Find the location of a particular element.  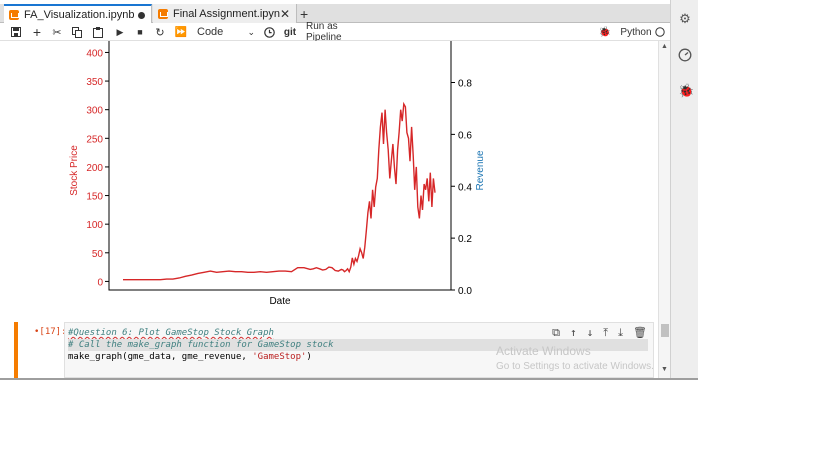

close-icon: ✕ is located at coordinates (284, 13).